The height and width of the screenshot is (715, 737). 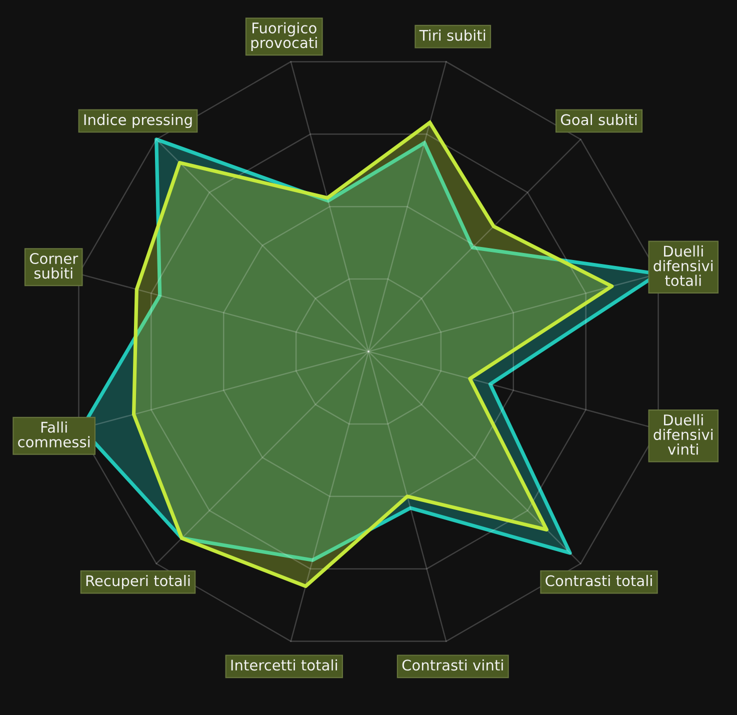 What do you see at coordinates (683, 265) in the screenshot?
I see `spoke-label: Duelli difensivi totali` at bounding box center [683, 265].